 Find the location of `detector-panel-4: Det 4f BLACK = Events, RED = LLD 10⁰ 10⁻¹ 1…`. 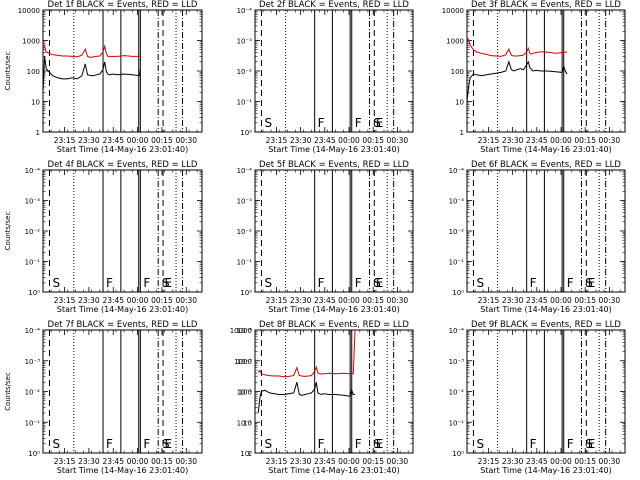

detector-panel-4: Det 4f BLACK = Events, RED = LLD 10⁰ 10⁻¹ 1… is located at coordinates (103, 237).